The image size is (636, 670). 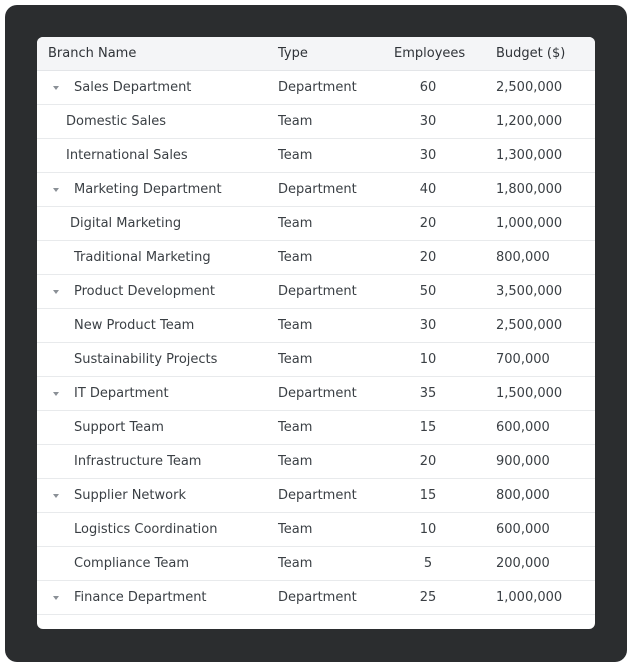 I want to click on branch-name-label: Product Development, so click(x=145, y=291).